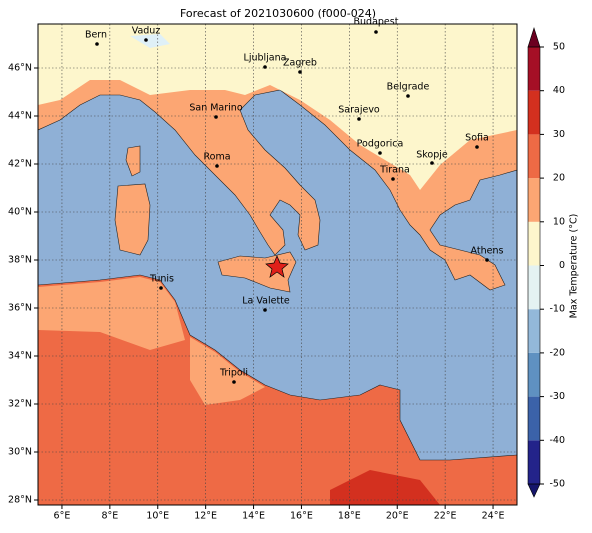 The width and height of the screenshot is (592, 533). What do you see at coordinates (559, 221) in the screenshot?
I see `colorbar-tick-label: 10` at bounding box center [559, 221].